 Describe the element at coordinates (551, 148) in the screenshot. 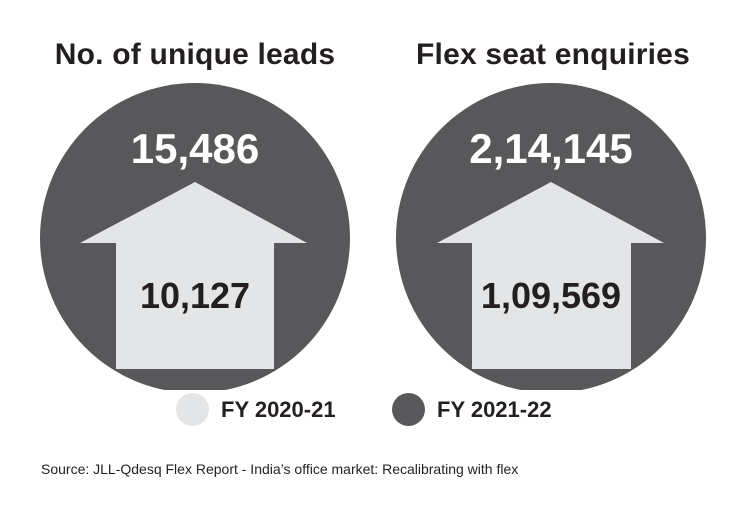

I see `value-fy-2021-22: 2,14,145` at that location.